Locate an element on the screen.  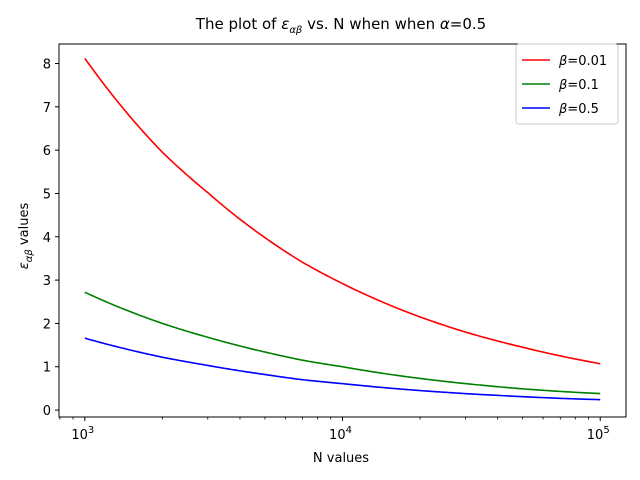
legend-beta-value: =0.1 is located at coordinates (583, 85).